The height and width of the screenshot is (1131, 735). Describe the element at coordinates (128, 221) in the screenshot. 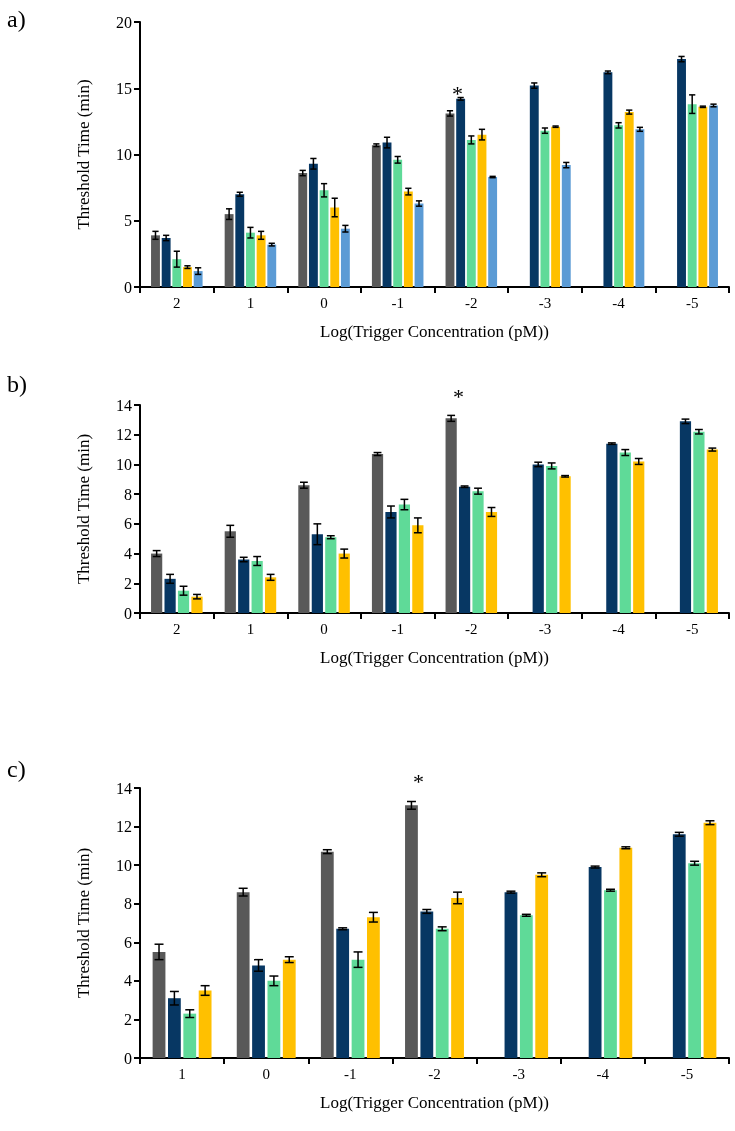

I see `y-tick-label: 5` at that location.